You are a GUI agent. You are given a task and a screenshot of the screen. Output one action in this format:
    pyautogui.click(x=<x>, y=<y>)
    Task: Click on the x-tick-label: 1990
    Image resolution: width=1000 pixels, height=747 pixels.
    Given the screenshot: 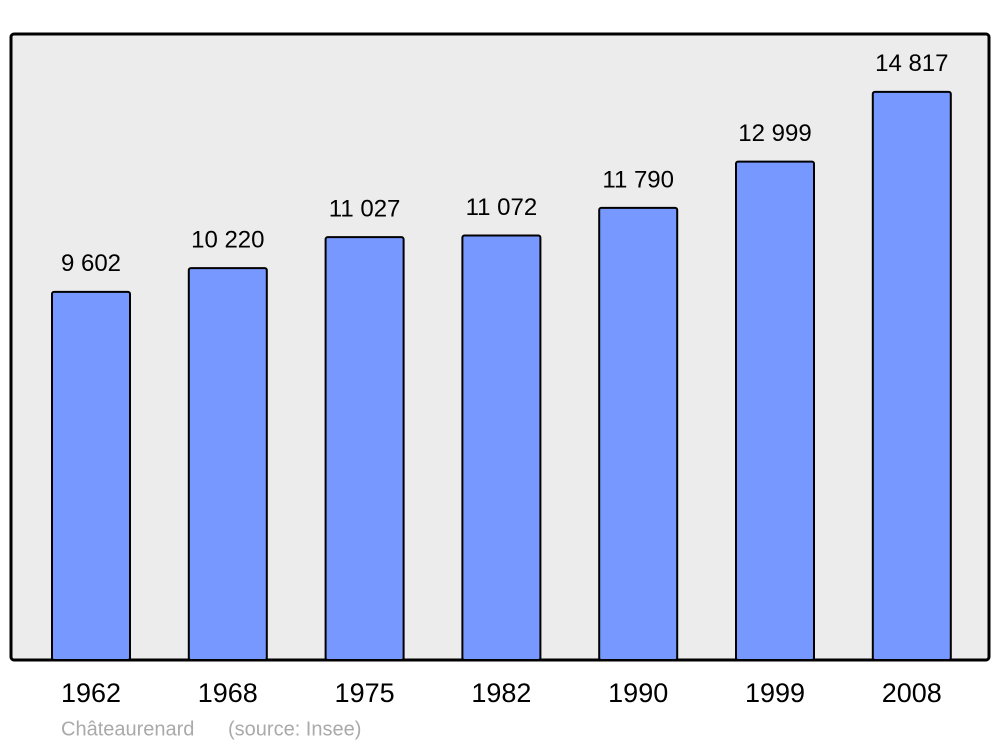 What is the action you would take?
    pyautogui.click(x=638, y=693)
    